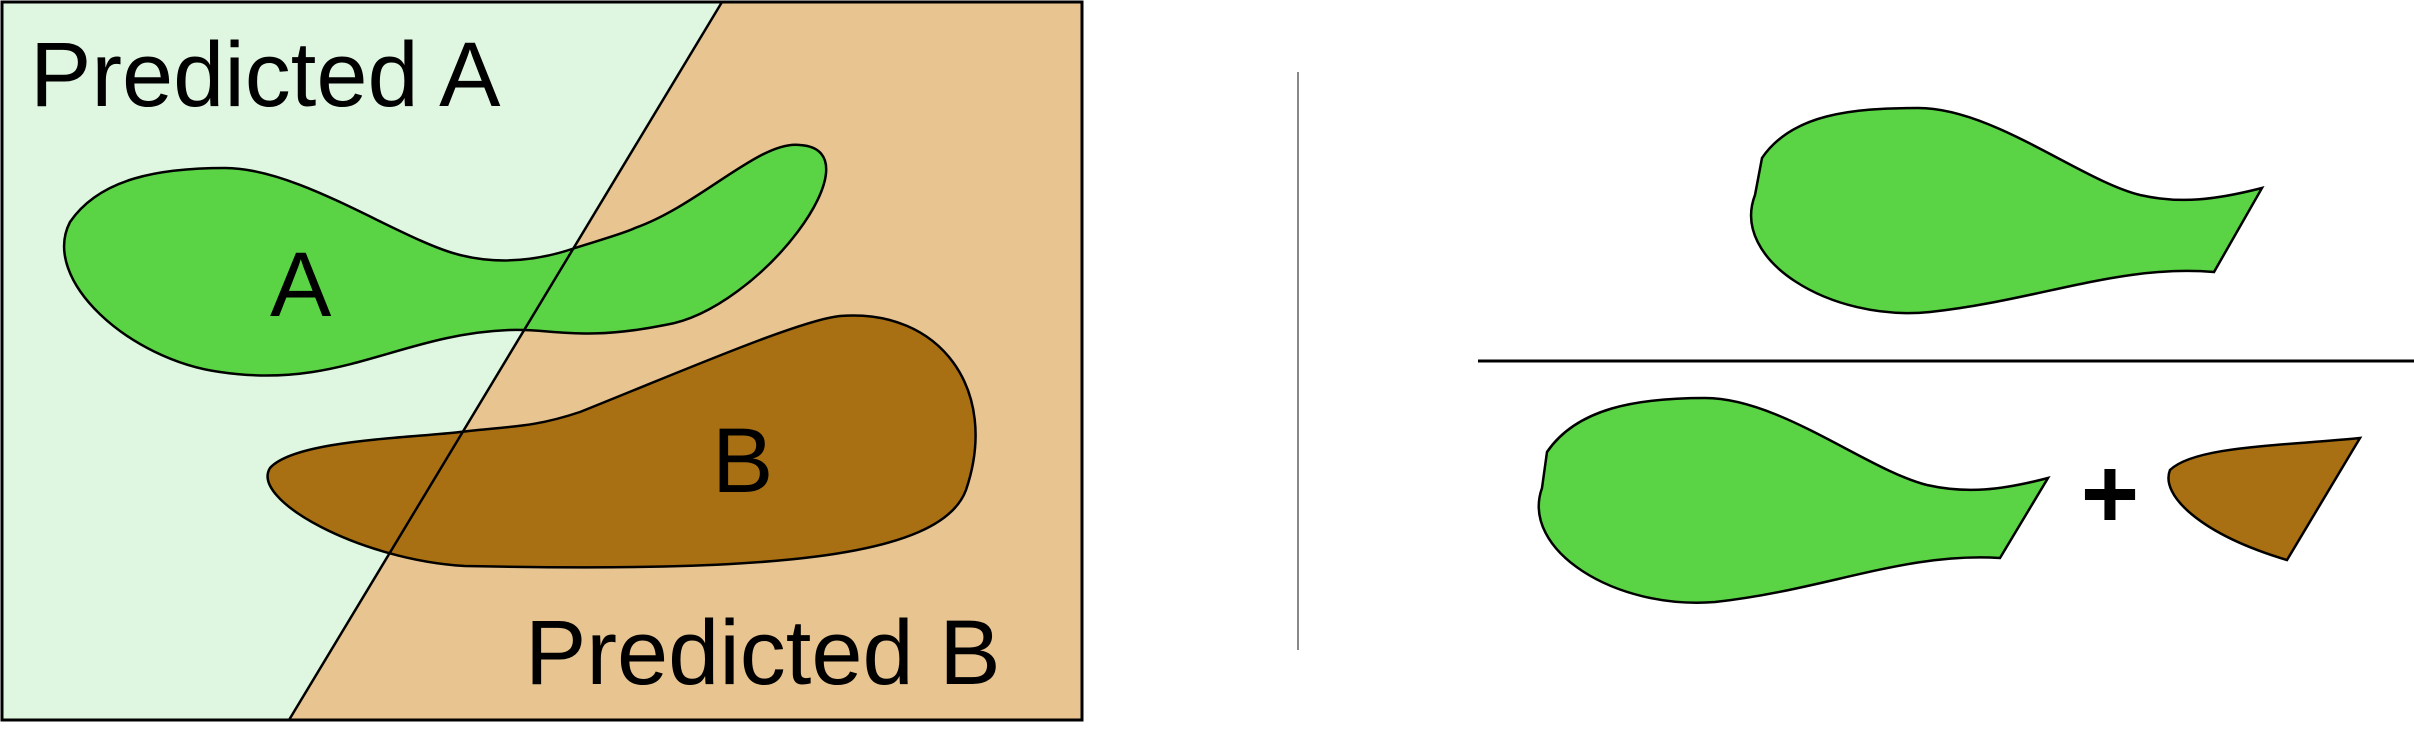  What do you see at coordinates (301, 285) in the screenshot?
I see `class-a-label: A` at bounding box center [301, 285].